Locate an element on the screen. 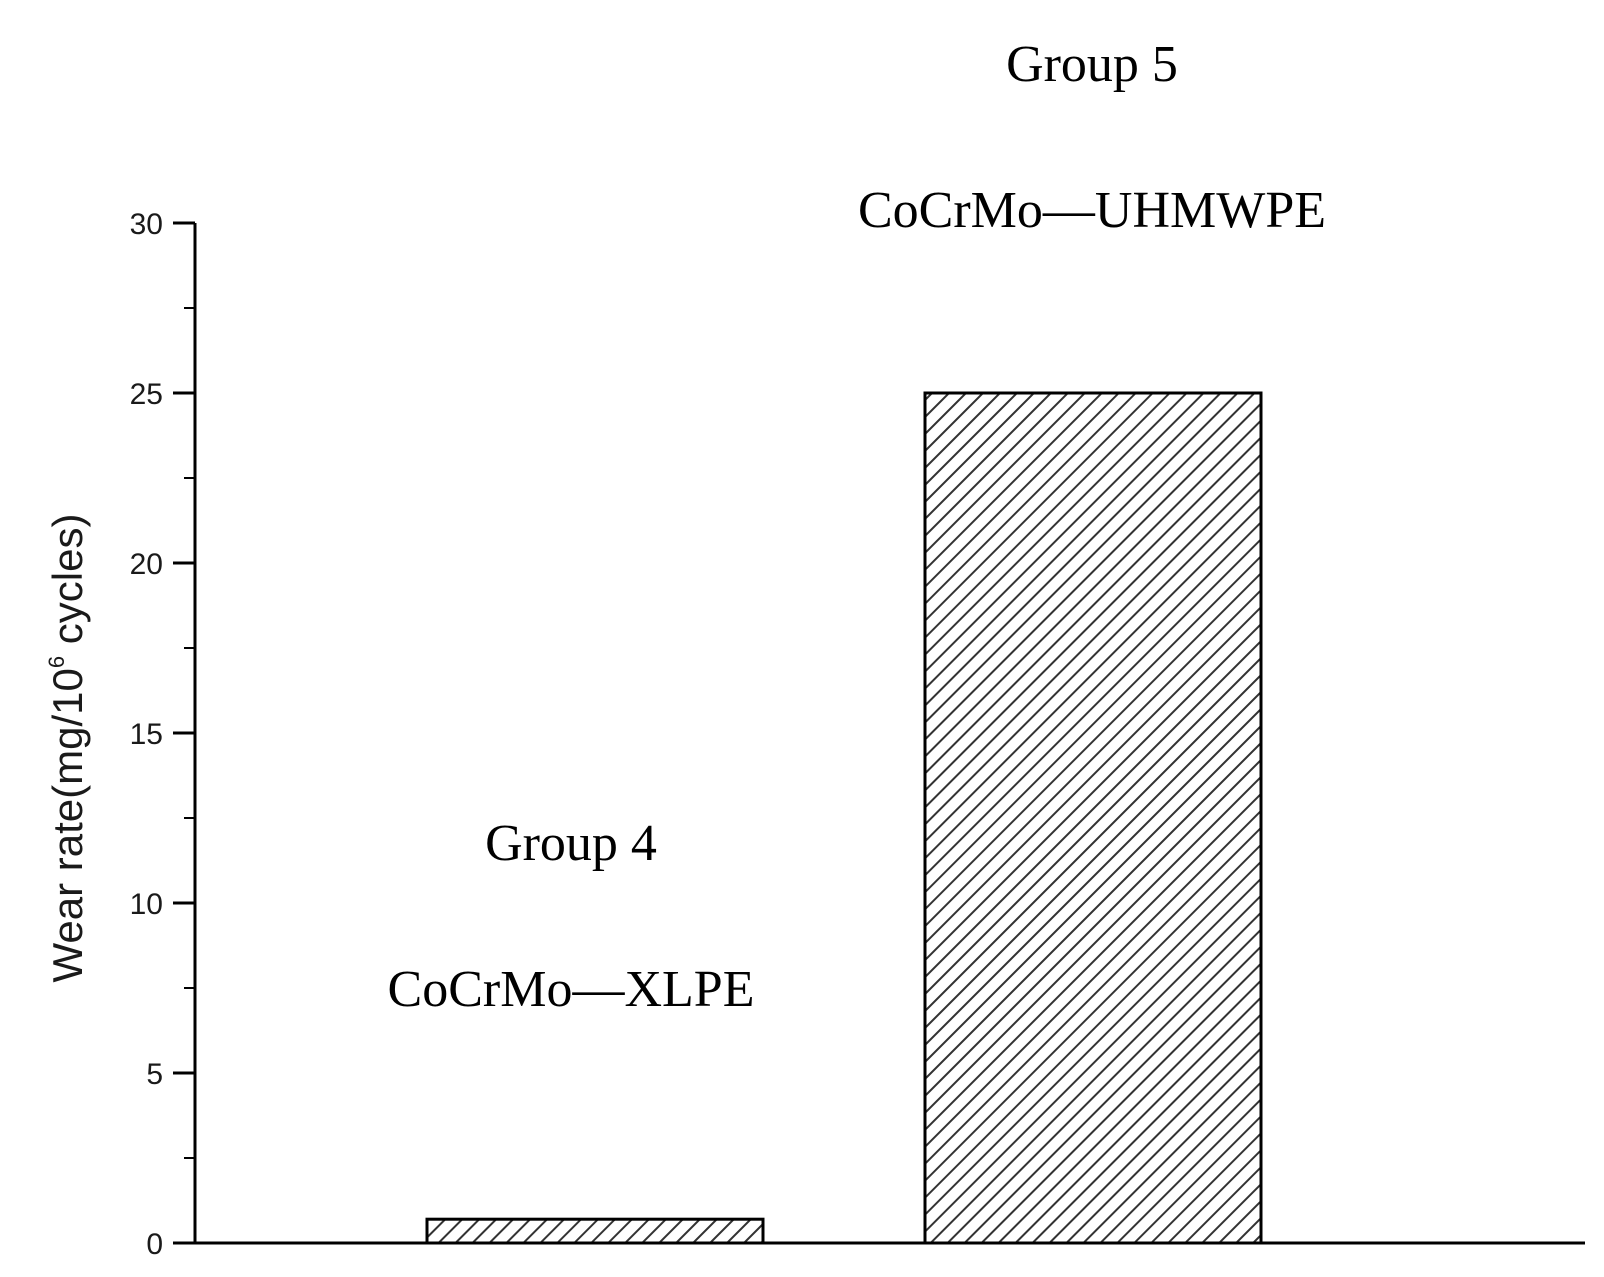  y-tick-label: 0 is located at coordinates (154, 1244).